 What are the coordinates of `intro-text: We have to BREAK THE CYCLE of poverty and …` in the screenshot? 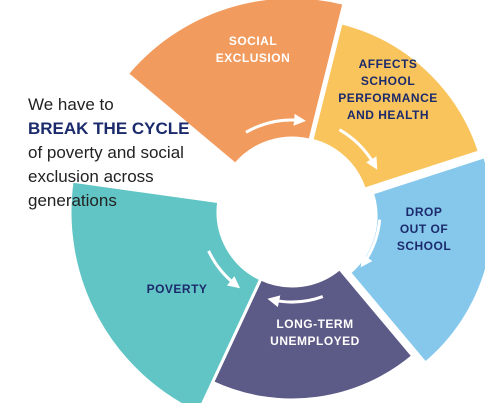 It's located at (109, 152).